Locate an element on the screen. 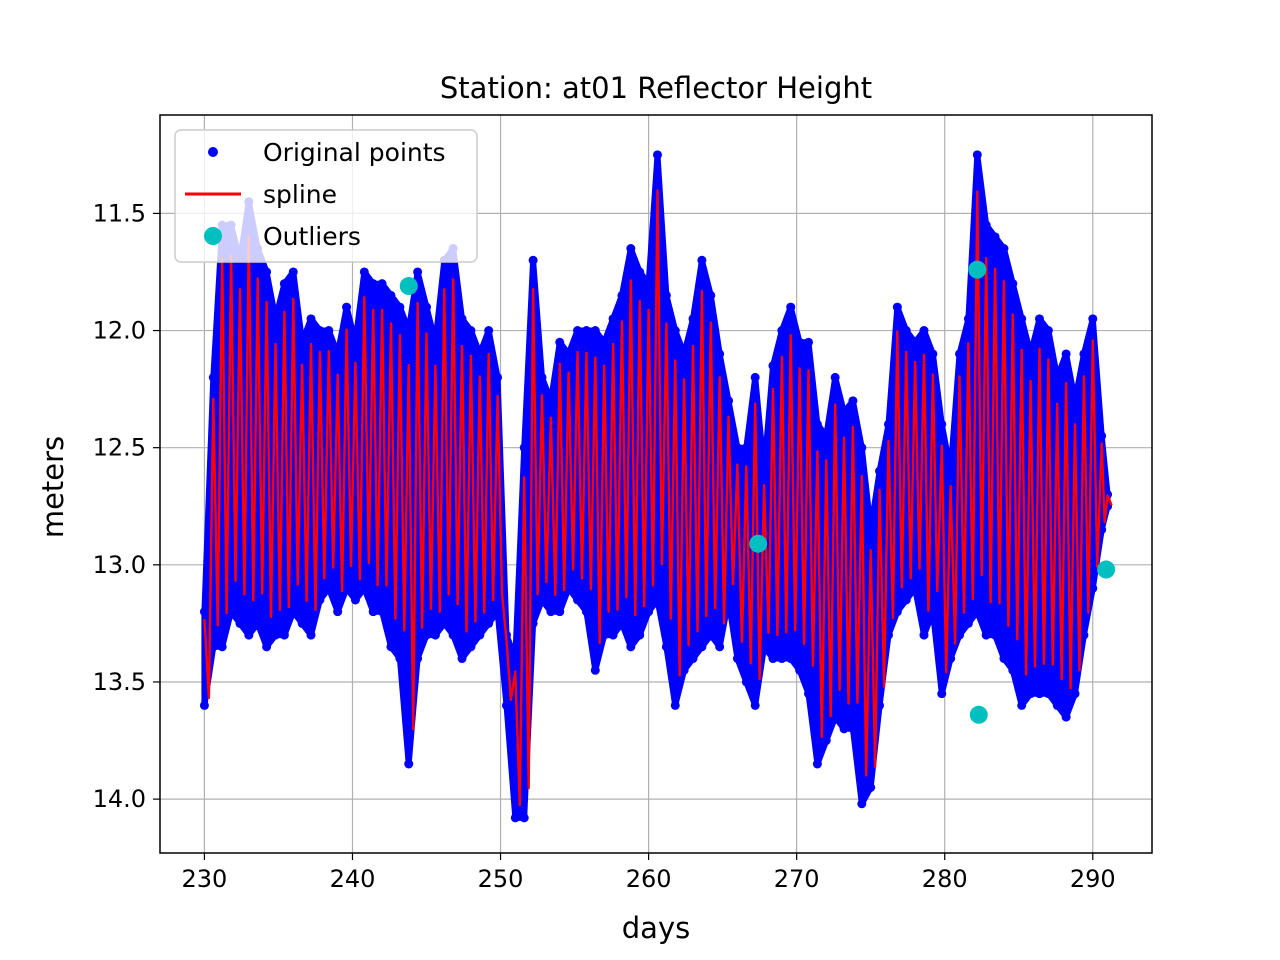  x-tick-label: 270 is located at coordinates (797, 879).